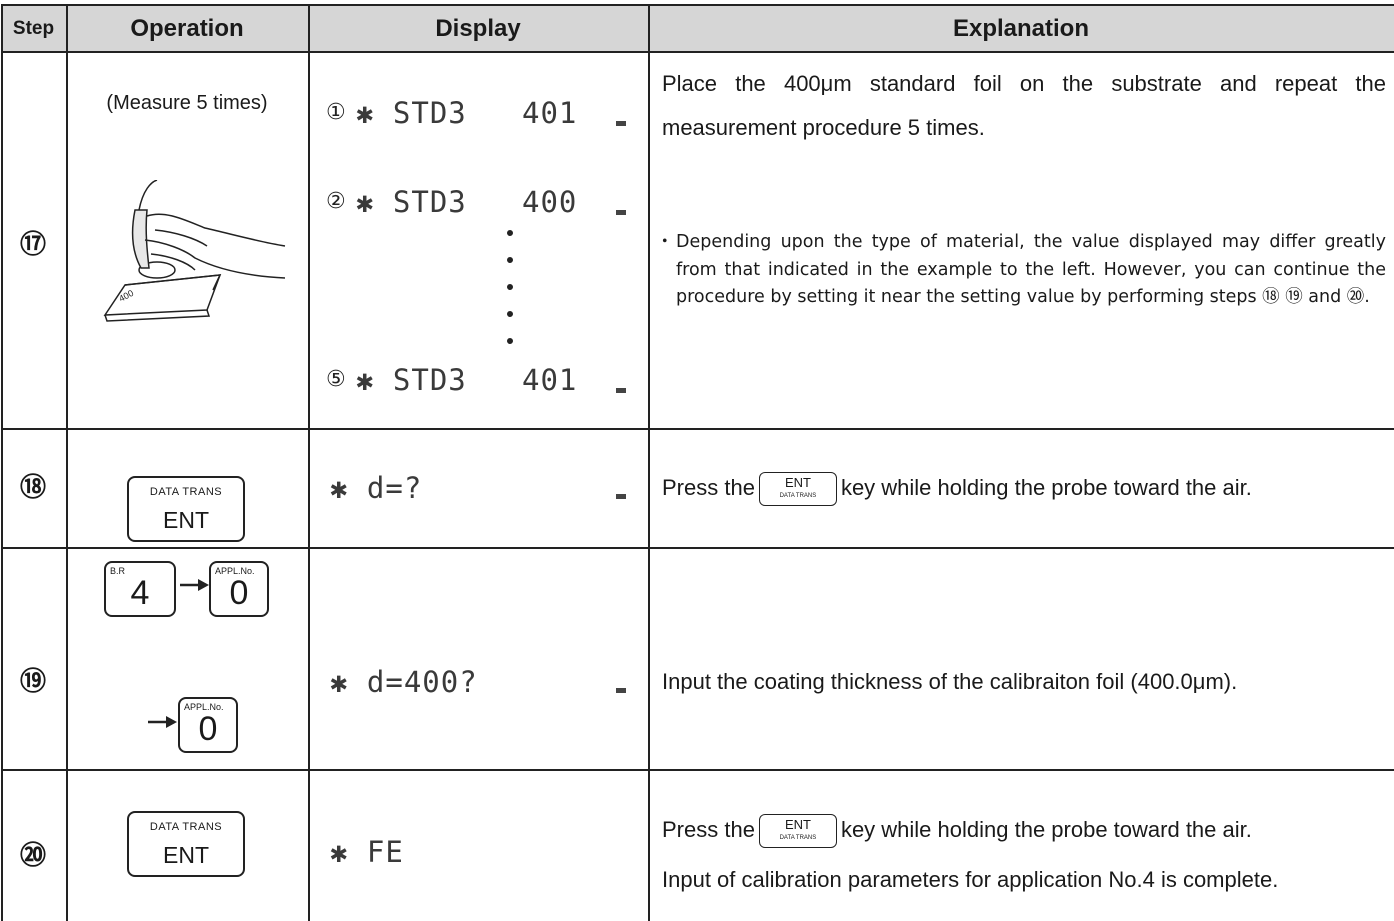  Describe the element at coordinates (336, 201) in the screenshot. I see `display-marker: ②` at that location.